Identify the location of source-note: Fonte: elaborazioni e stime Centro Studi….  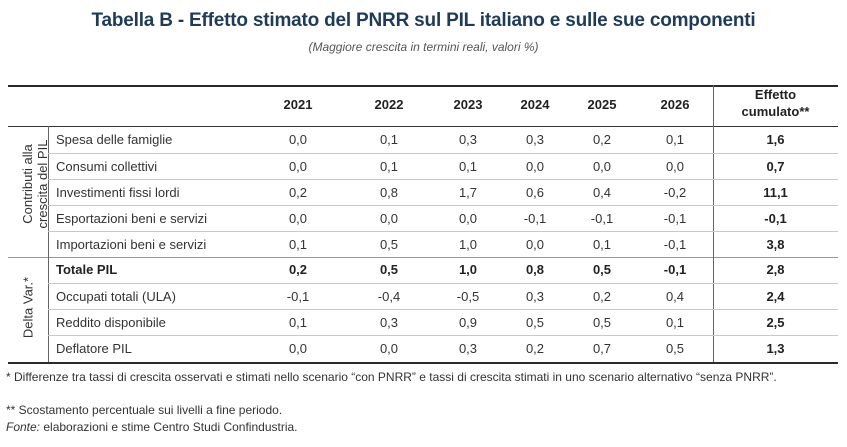
(152, 427).